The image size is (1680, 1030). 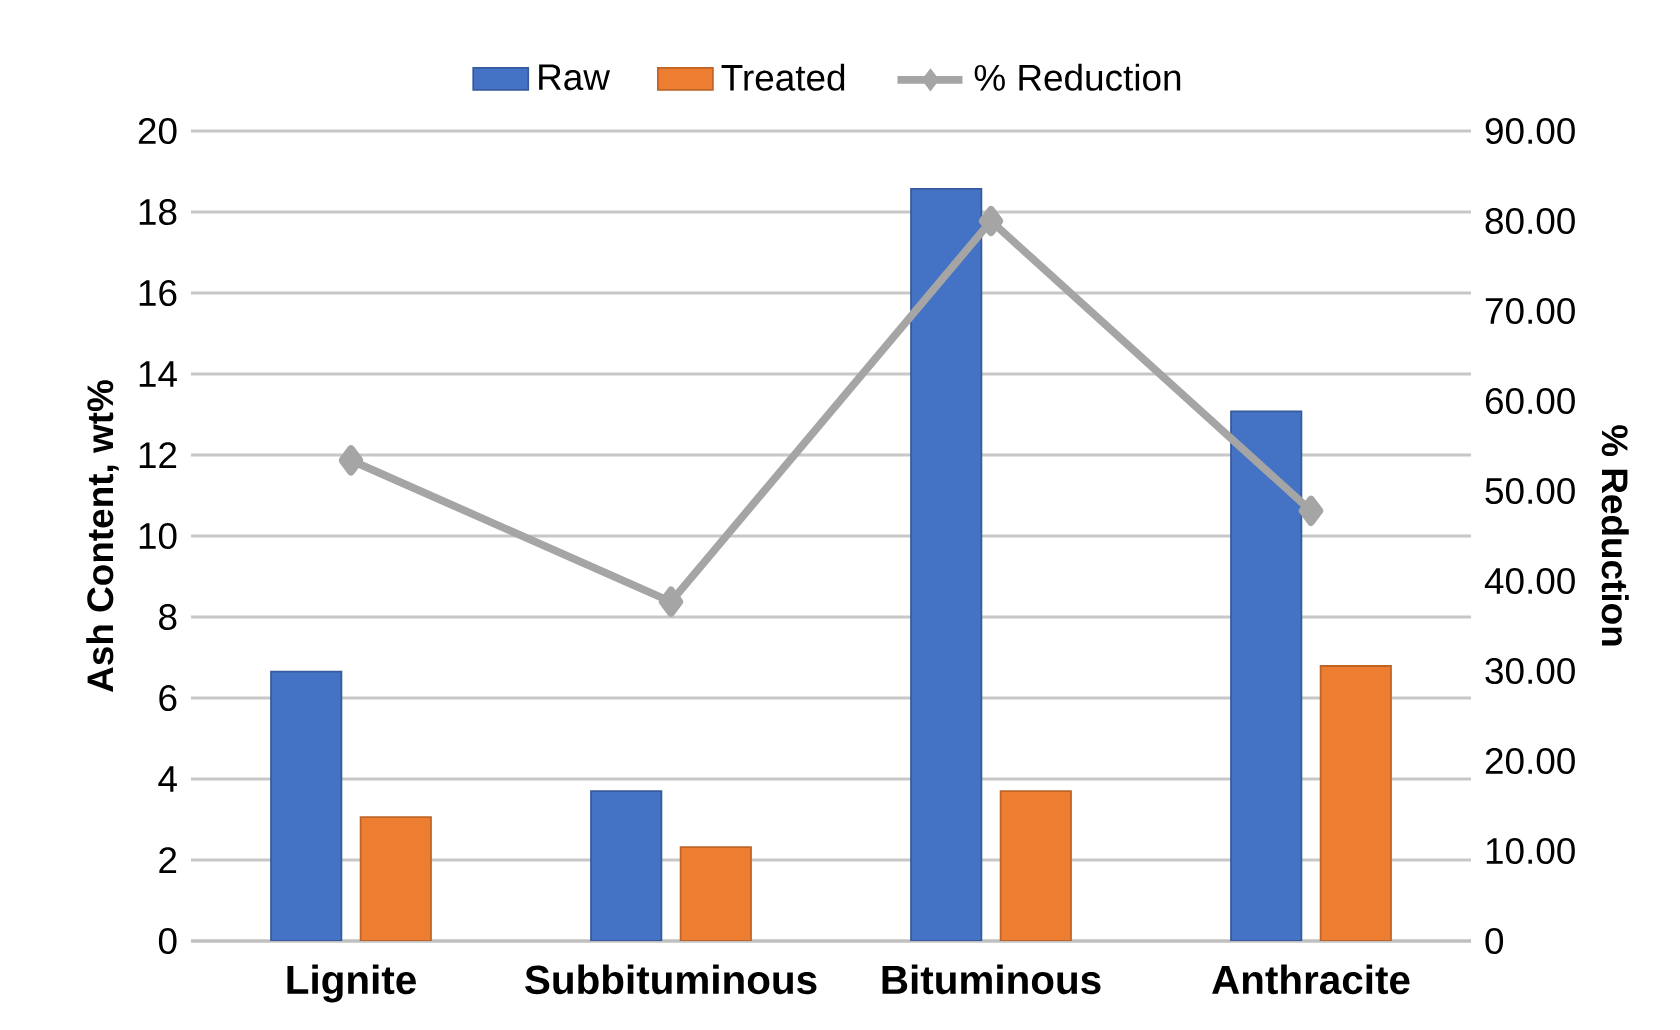 What do you see at coordinates (1077, 77) in the screenshot?
I see `legend-label: % Reduction` at bounding box center [1077, 77].